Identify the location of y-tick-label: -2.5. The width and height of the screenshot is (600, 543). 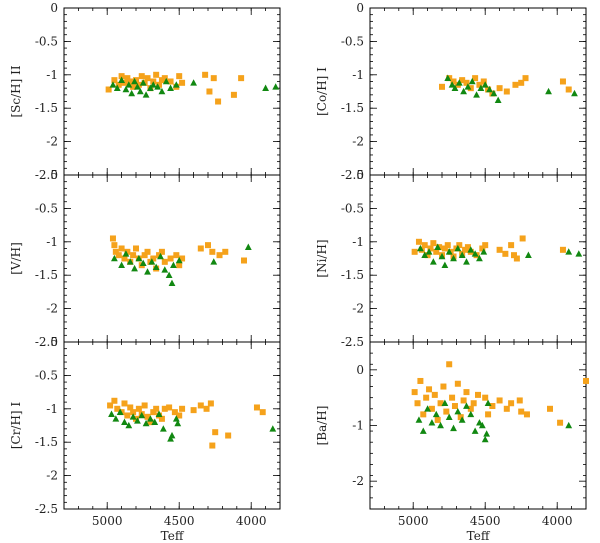
(352, 342).